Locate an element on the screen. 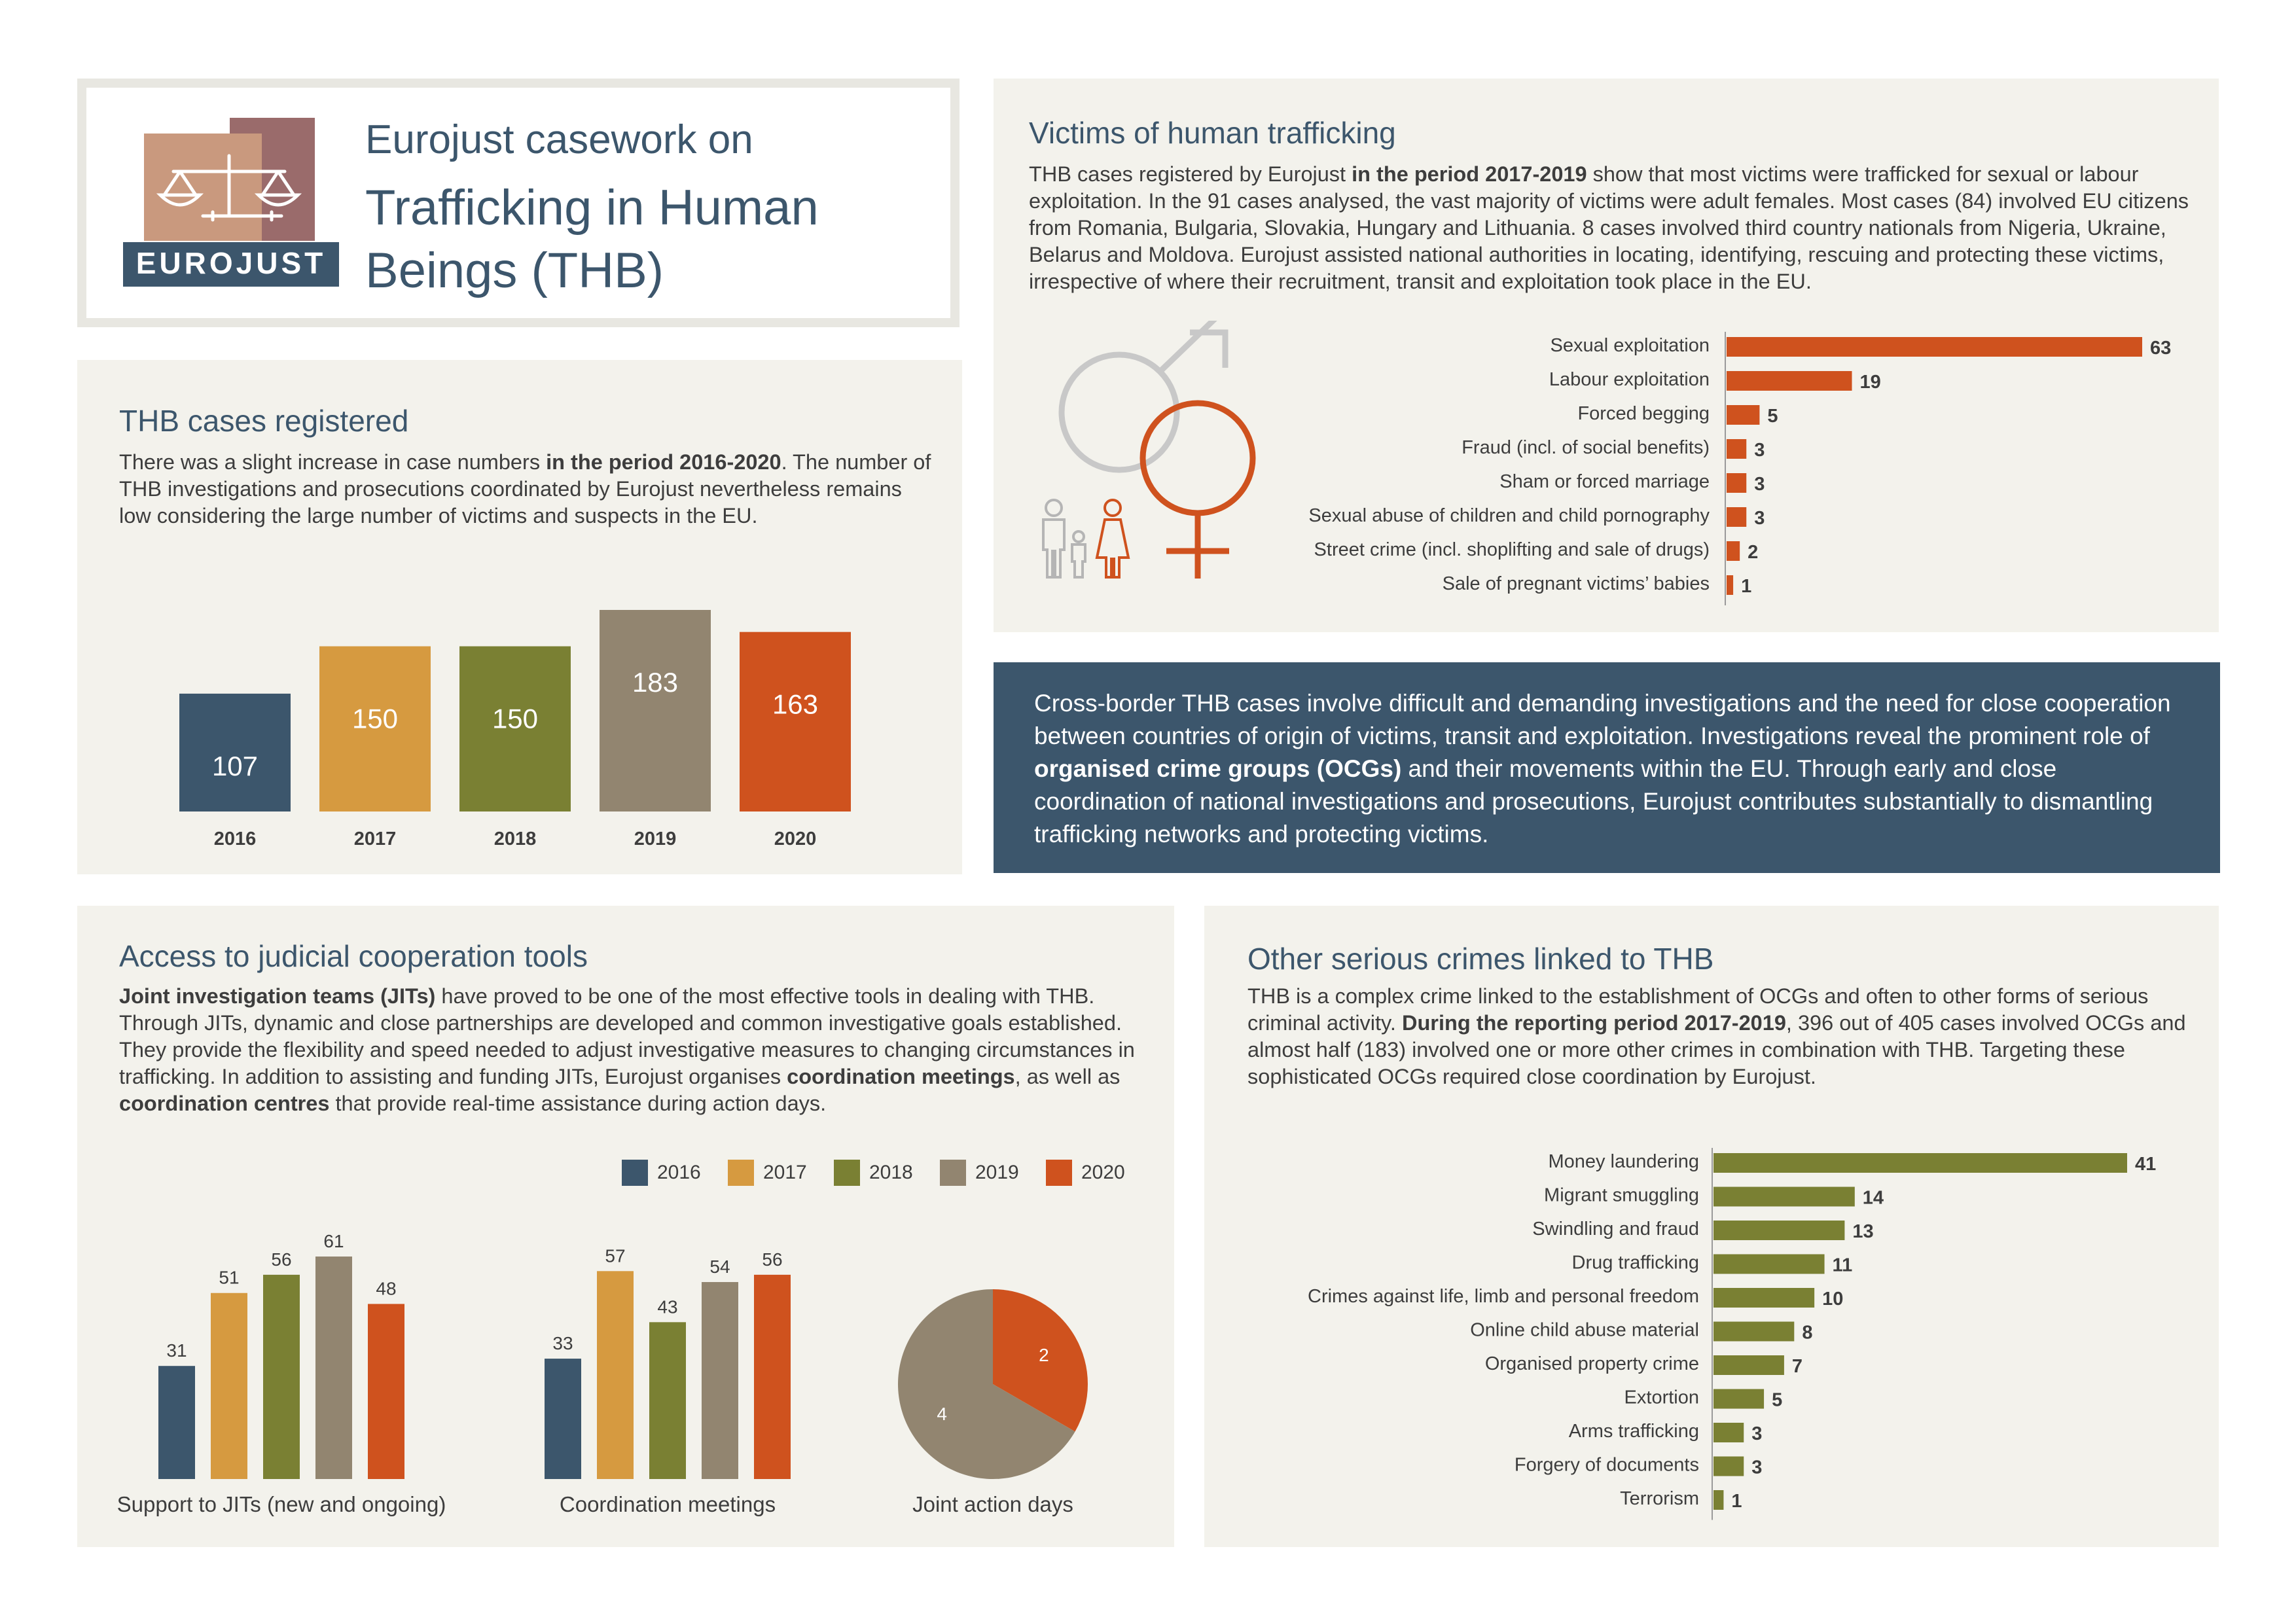  crimes-category-label: Extortion is located at coordinates (1661, 1397).